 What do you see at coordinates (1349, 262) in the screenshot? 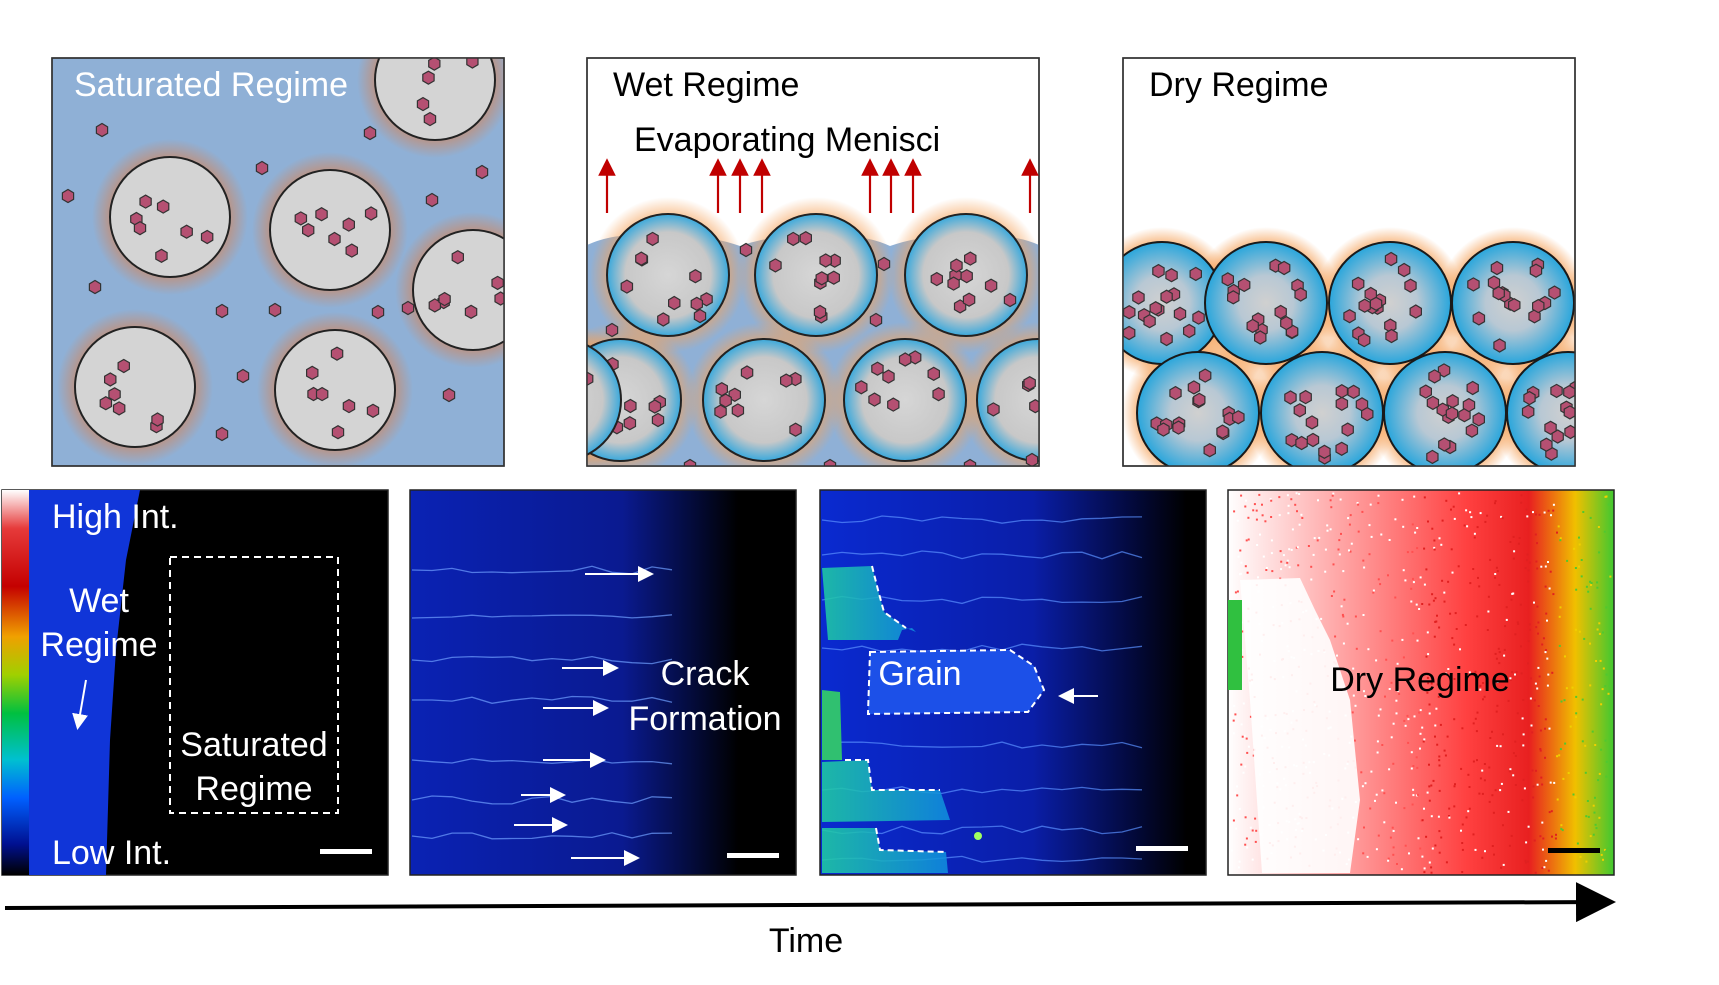
I see `dry-regime-panel: Dry Regime` at bounding box center [1349, 262].